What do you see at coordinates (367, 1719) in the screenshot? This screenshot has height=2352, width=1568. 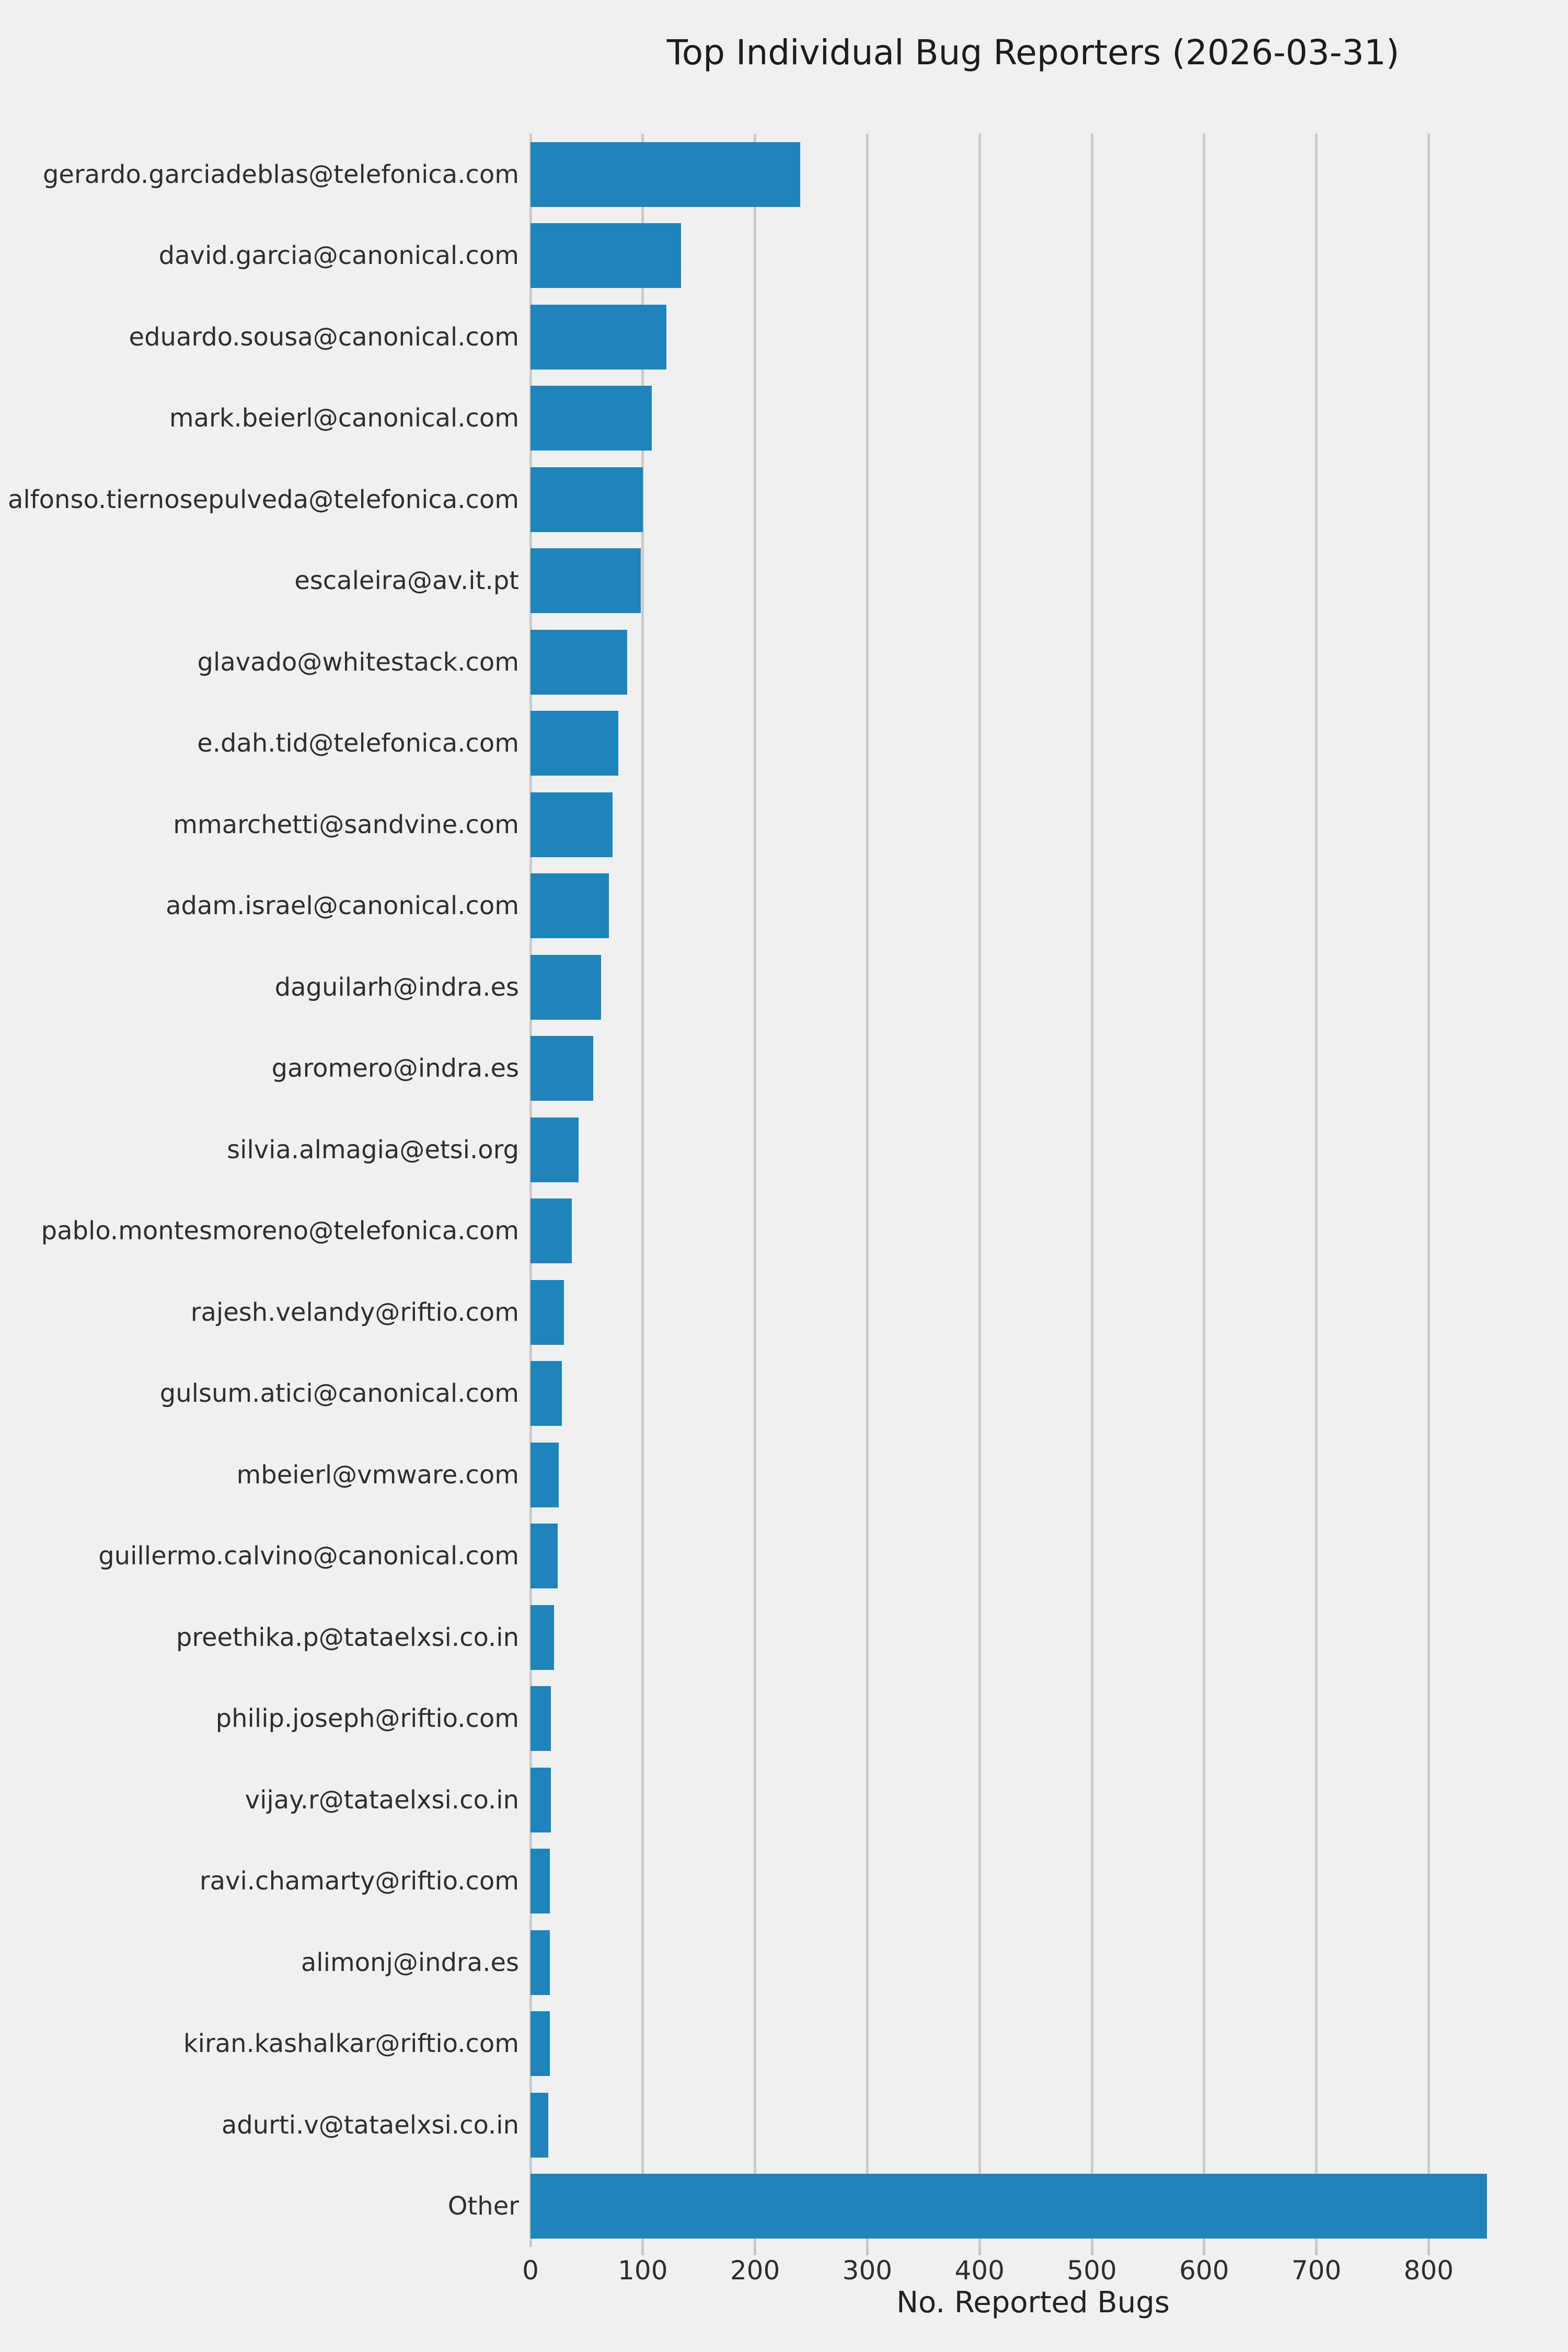 I see `y-tick-label: philip.joseph@riftio.com` at bounding box center [367, 1719].